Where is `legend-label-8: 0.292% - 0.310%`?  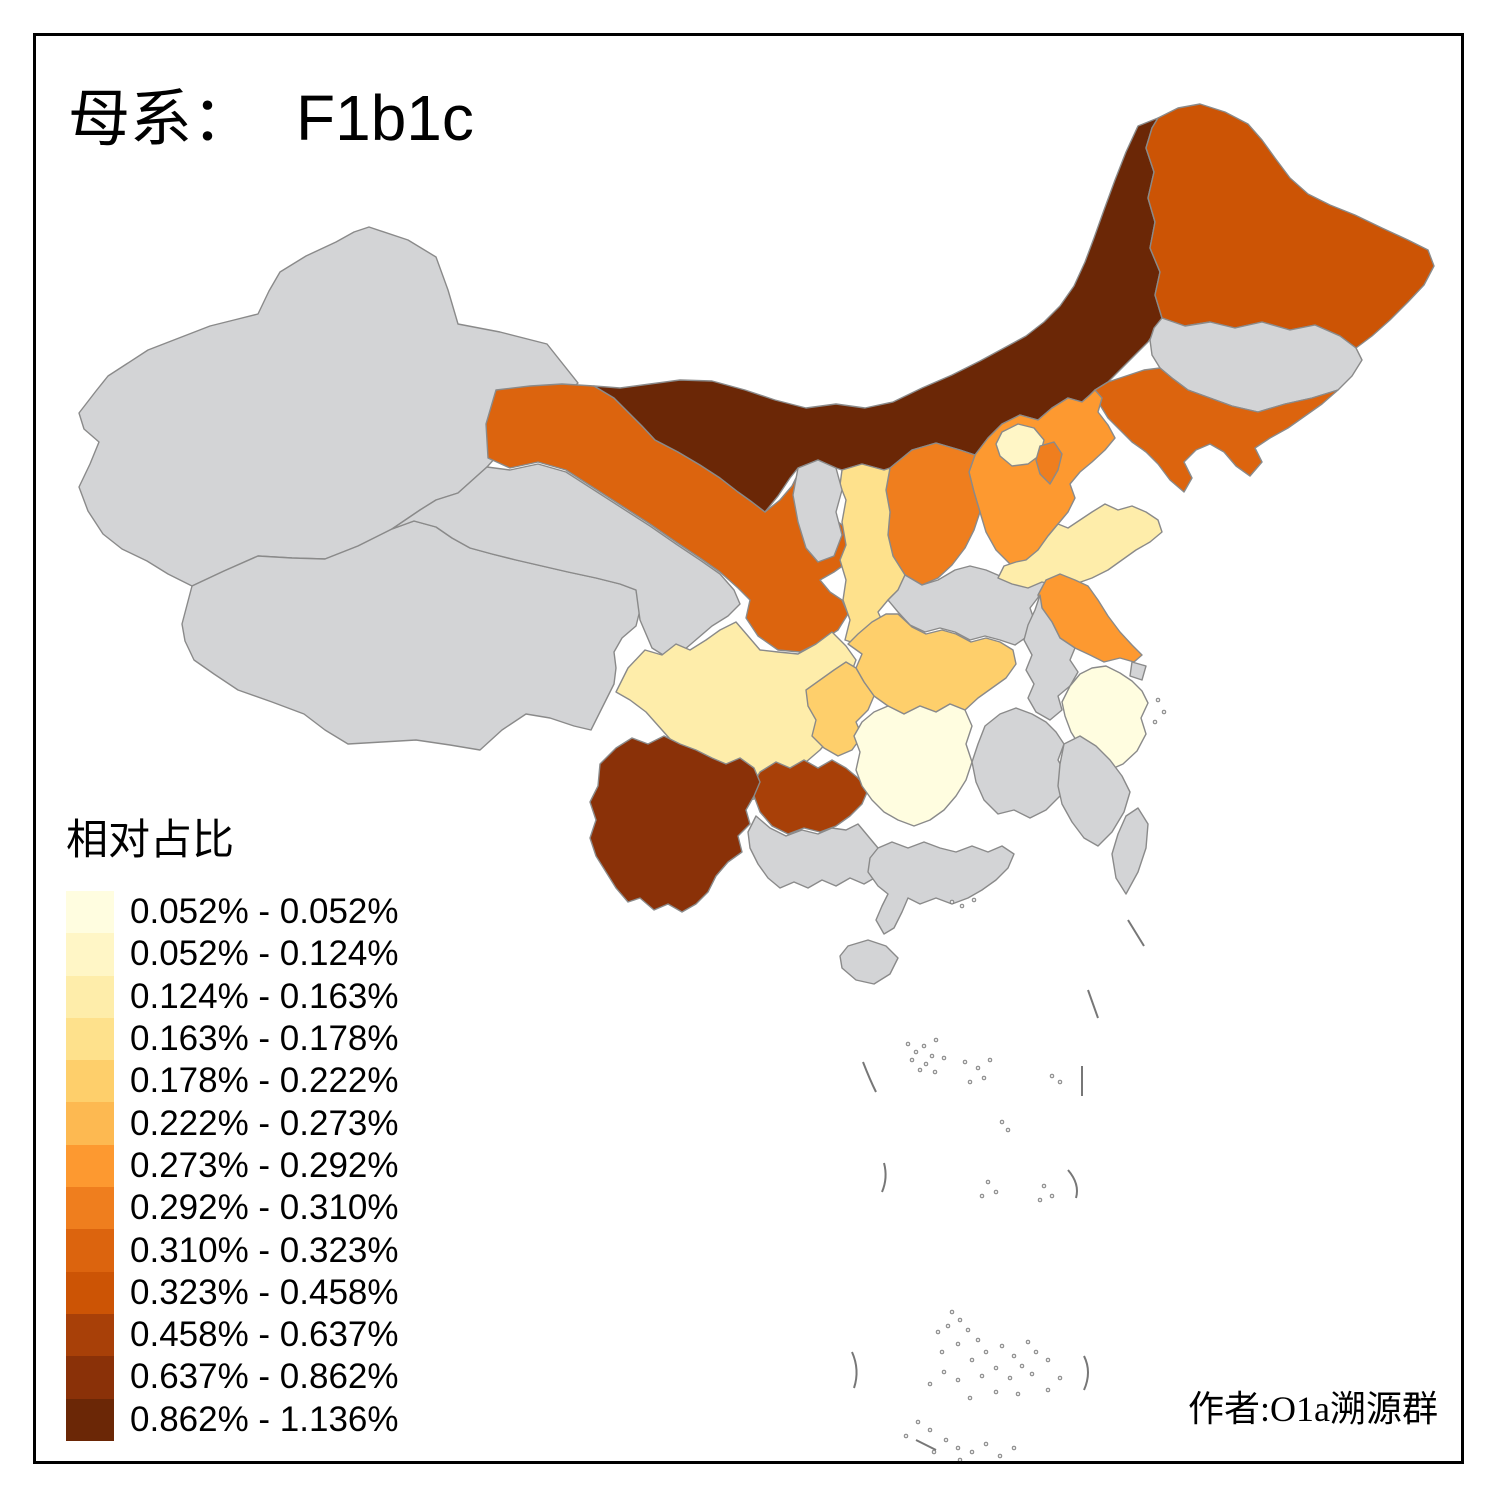 legend-label-8: 0.292% - 0.310% is located at coordinates (264, 1208).